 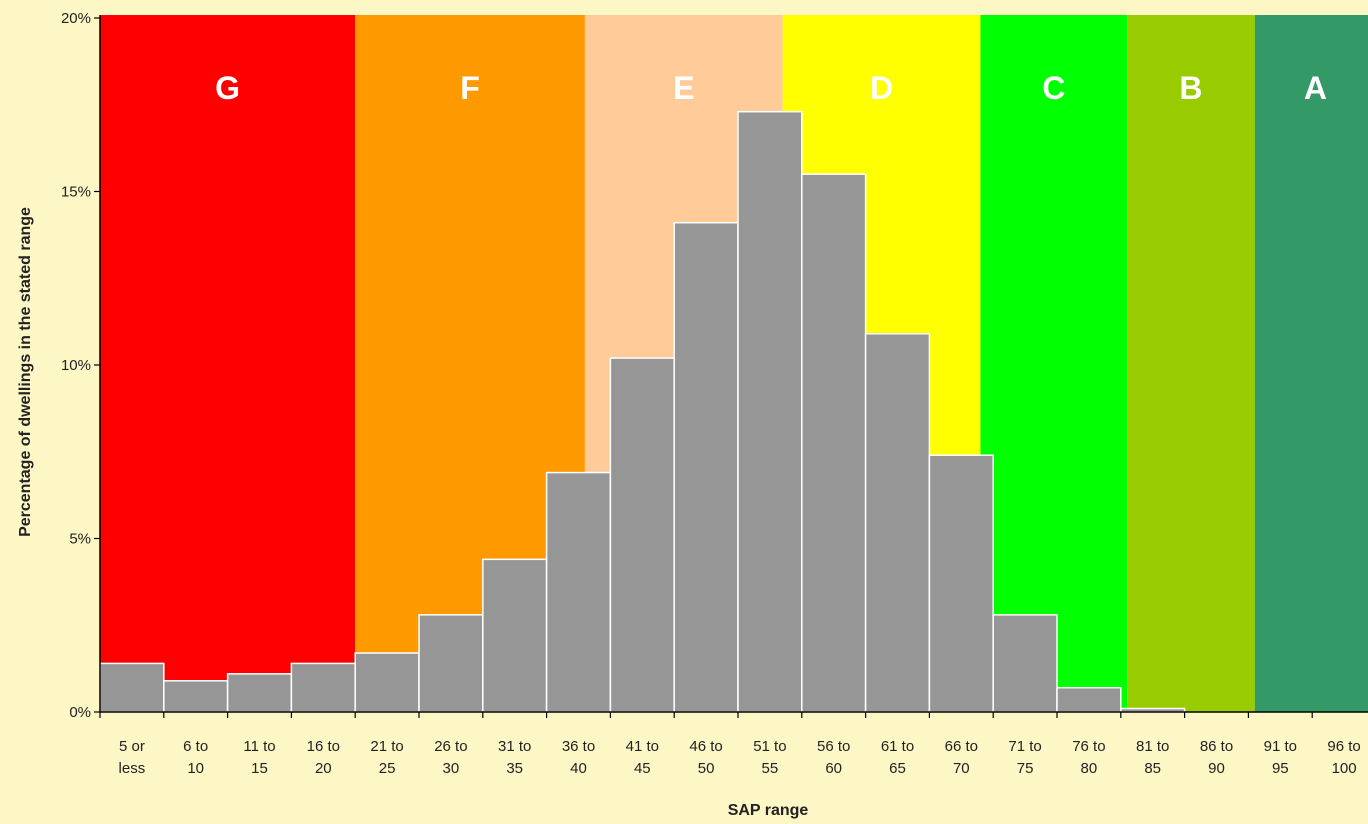 I want to click on x-category-label: 71 to 75, so click(x=1024, y=757).